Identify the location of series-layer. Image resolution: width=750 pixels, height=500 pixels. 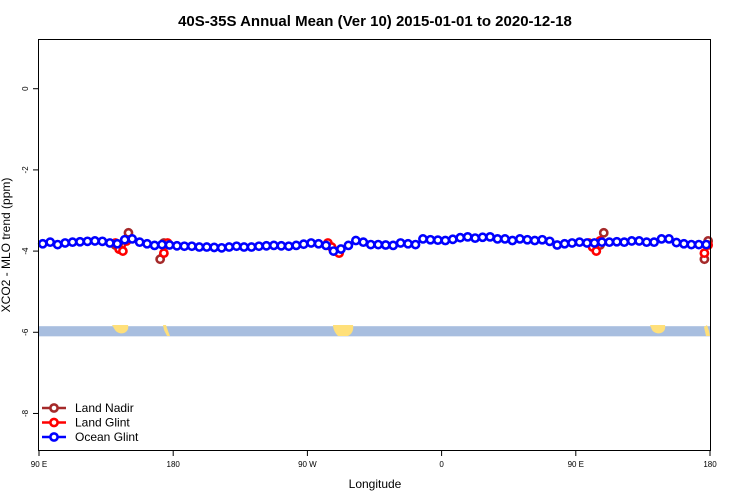
(375, 246).